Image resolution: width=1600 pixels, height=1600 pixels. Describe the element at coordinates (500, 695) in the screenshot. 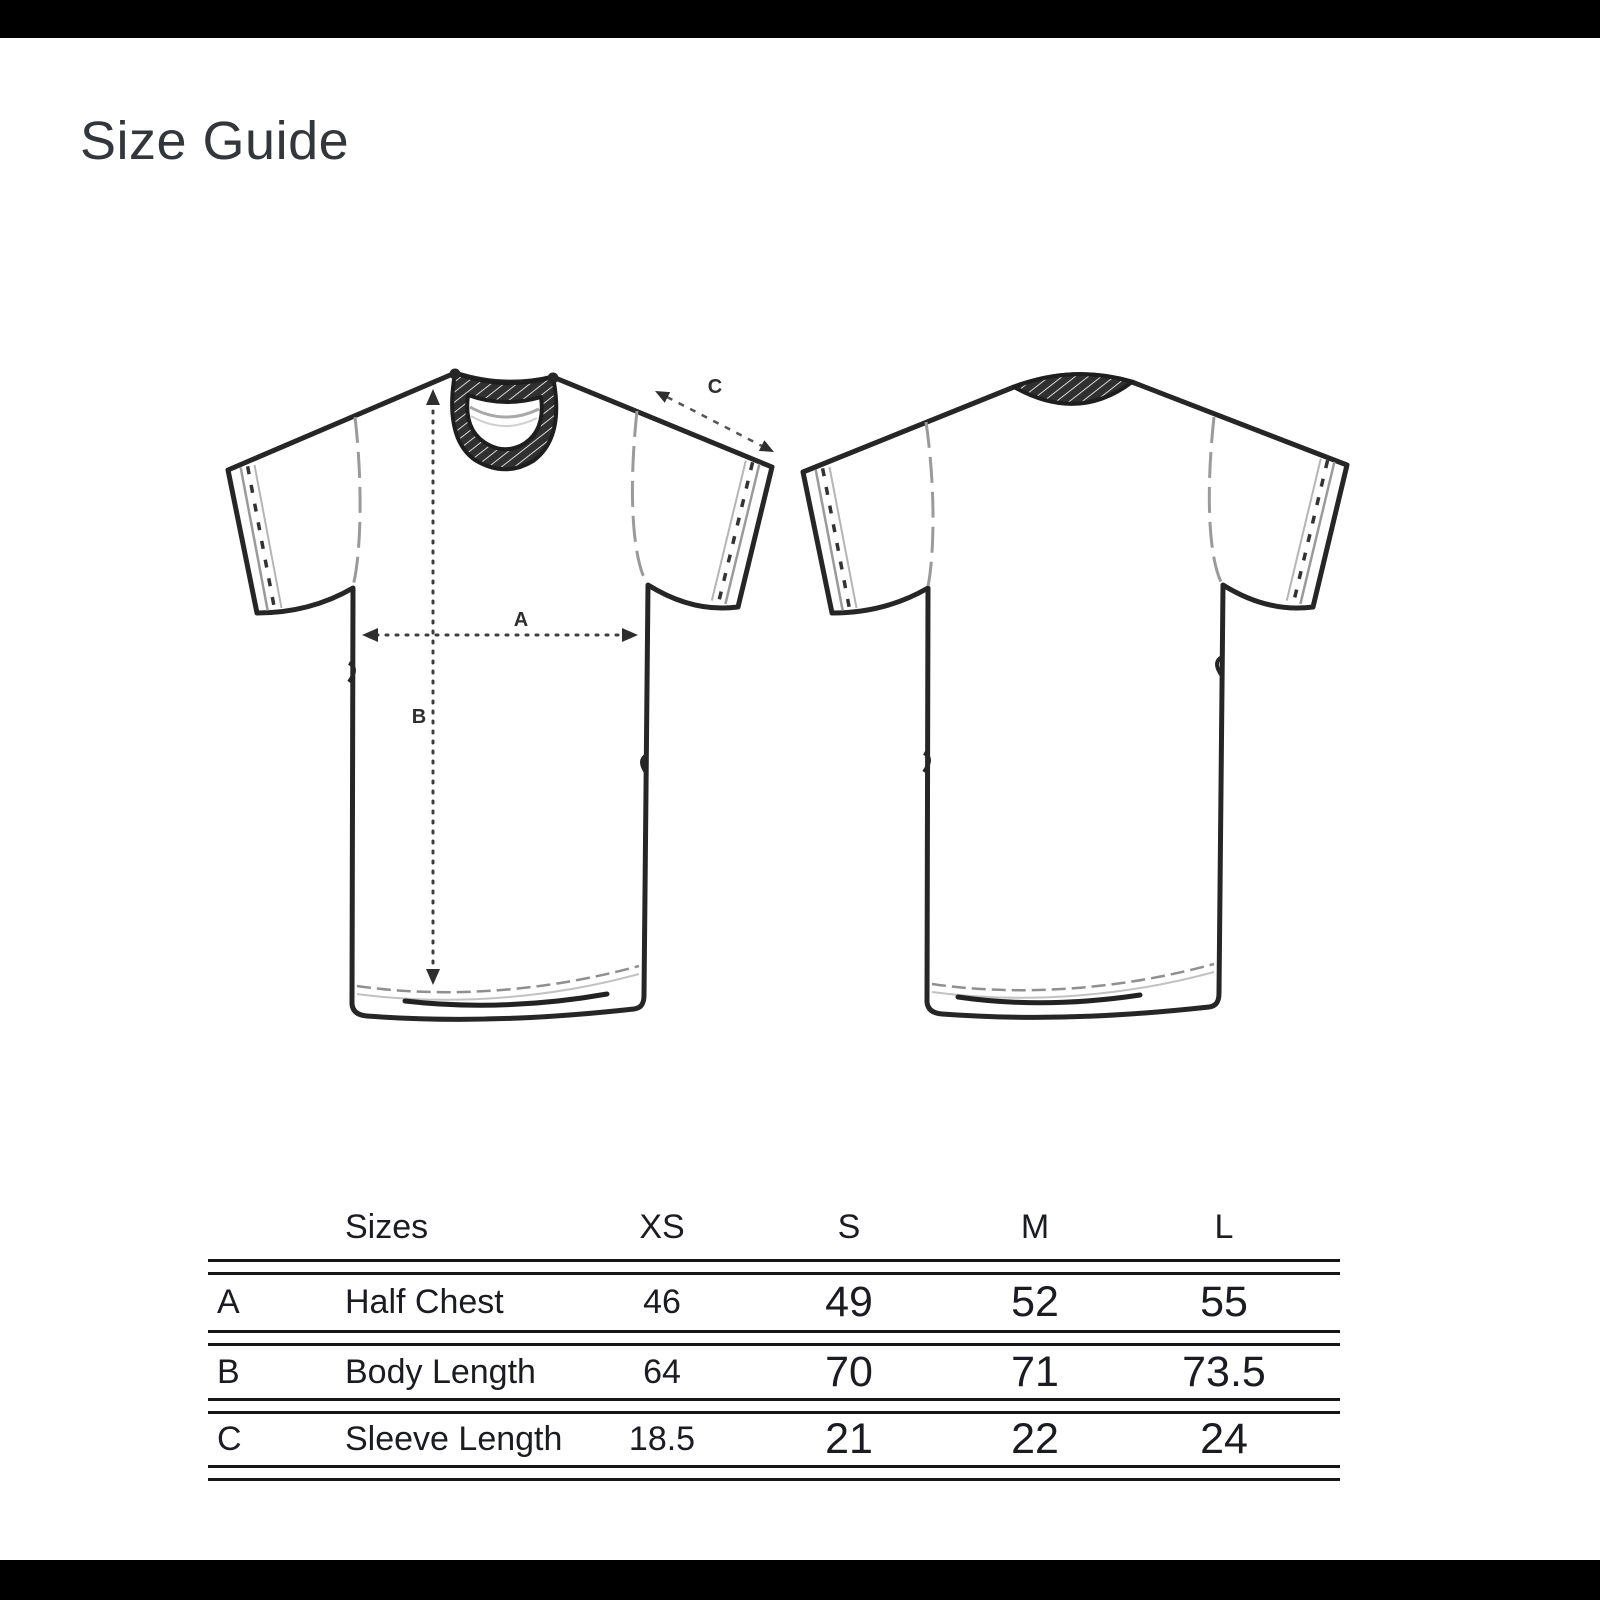

I see `tshirt-front-diagram: B A C` at that location.